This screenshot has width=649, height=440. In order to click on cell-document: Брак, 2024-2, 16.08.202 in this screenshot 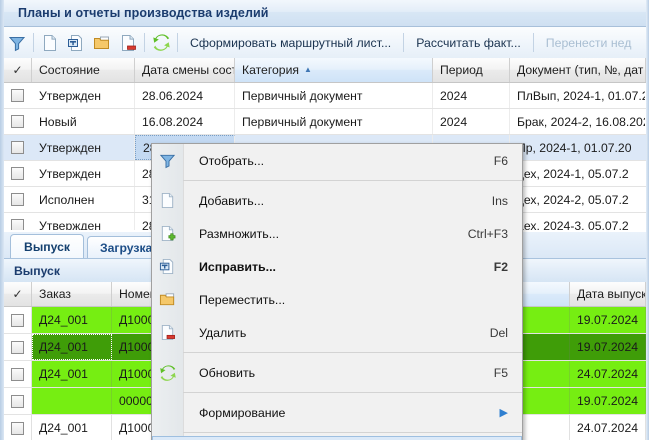, I will do `click(581, 121)`.